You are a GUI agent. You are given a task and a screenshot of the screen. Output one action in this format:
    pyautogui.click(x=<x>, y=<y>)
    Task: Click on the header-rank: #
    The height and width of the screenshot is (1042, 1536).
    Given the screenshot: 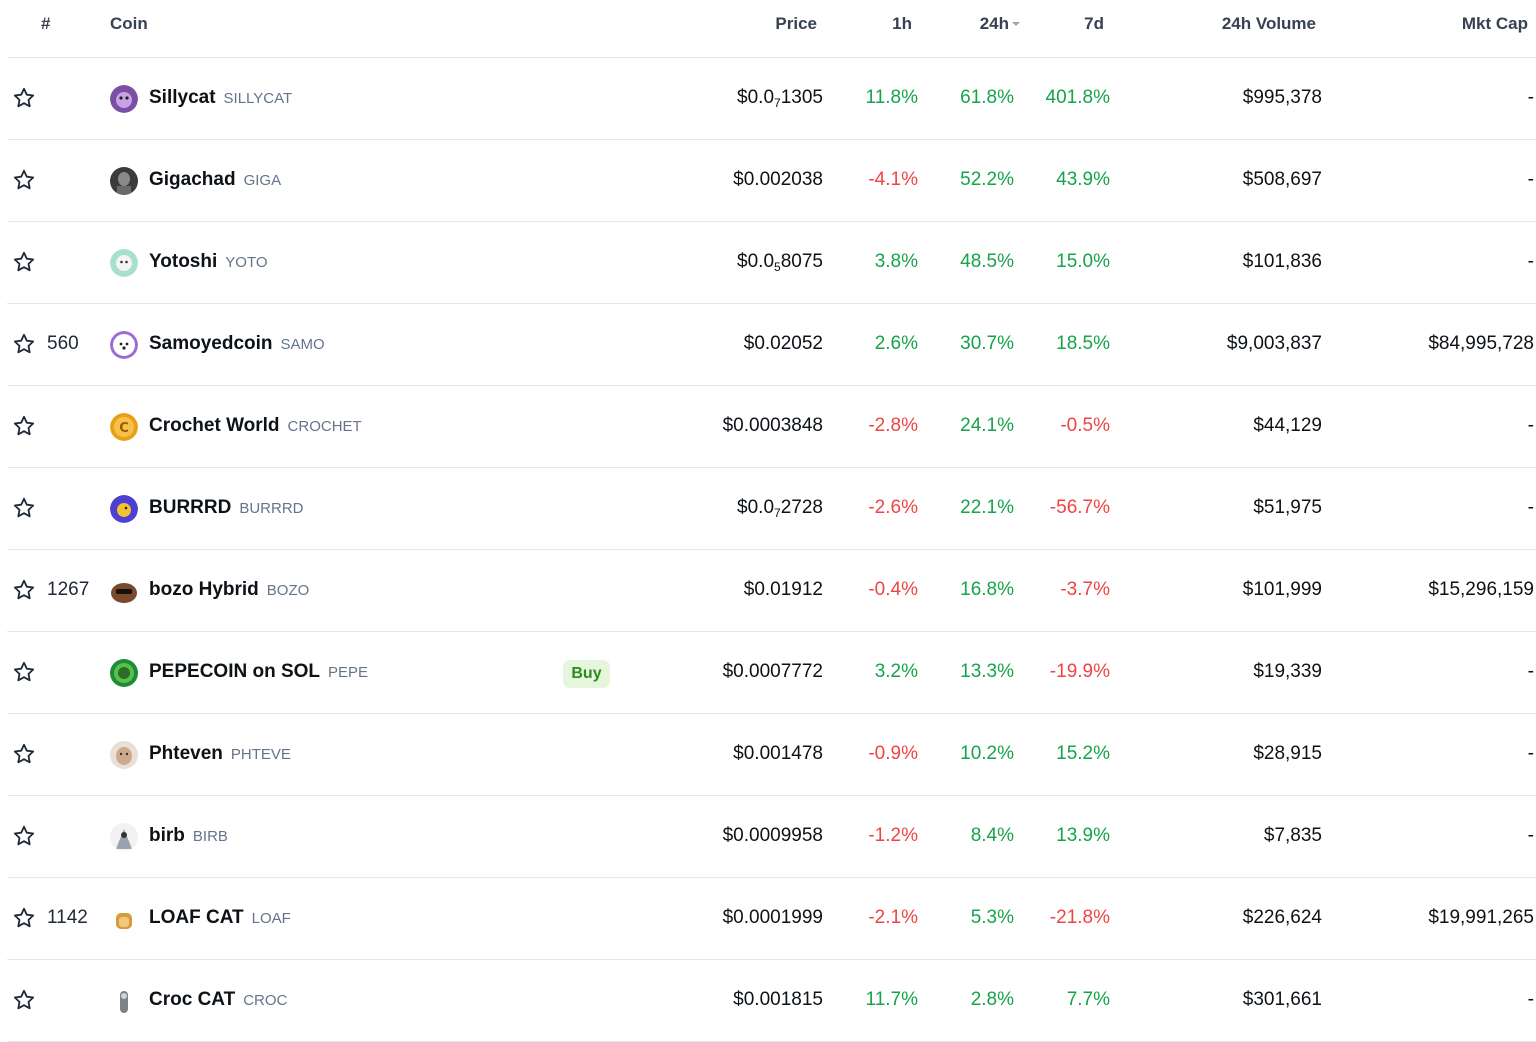 What is the action you would take?
    pyautogui.click(x=46, y=23)
    